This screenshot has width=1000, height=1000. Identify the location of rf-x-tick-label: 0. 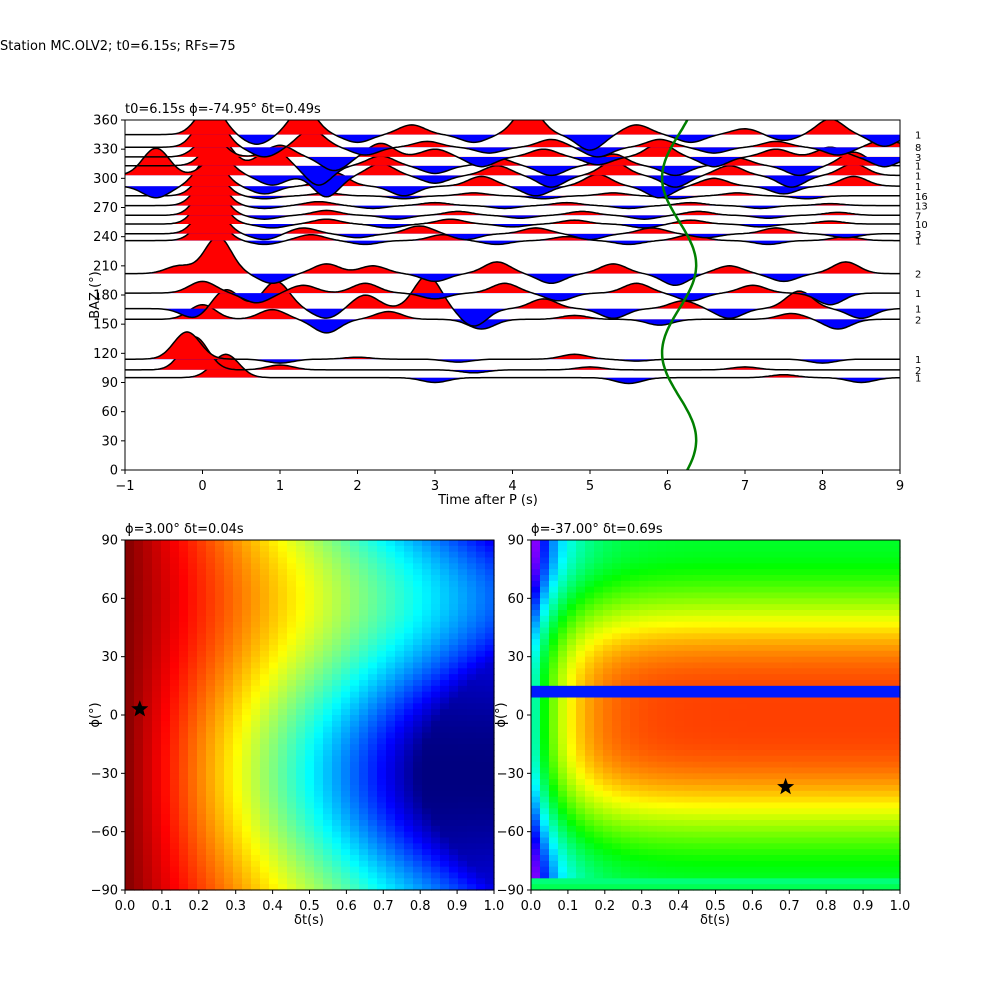
(202, 486).